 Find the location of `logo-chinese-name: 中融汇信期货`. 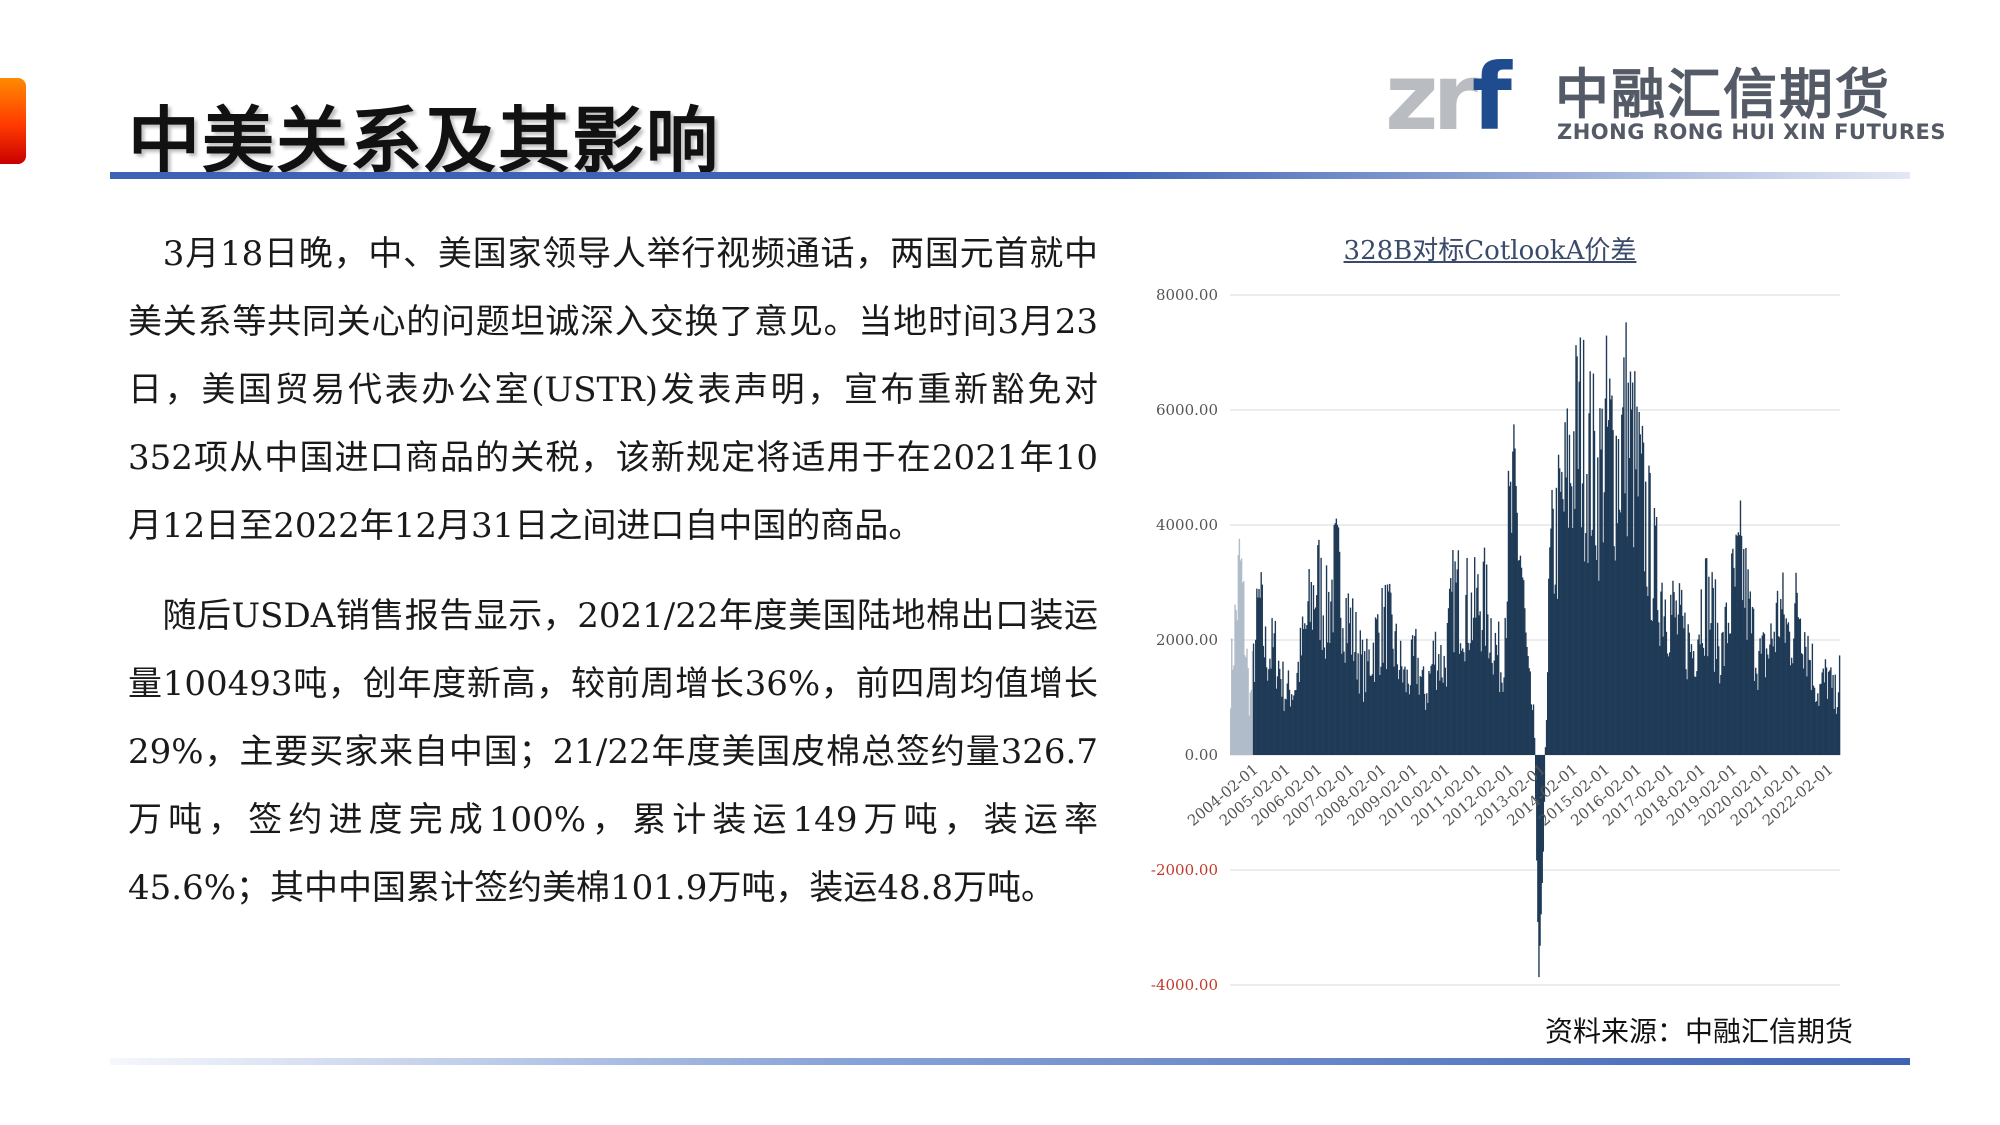

logo-chinese-name: 中融汇信期货 is located at coordinates (1723, 94).